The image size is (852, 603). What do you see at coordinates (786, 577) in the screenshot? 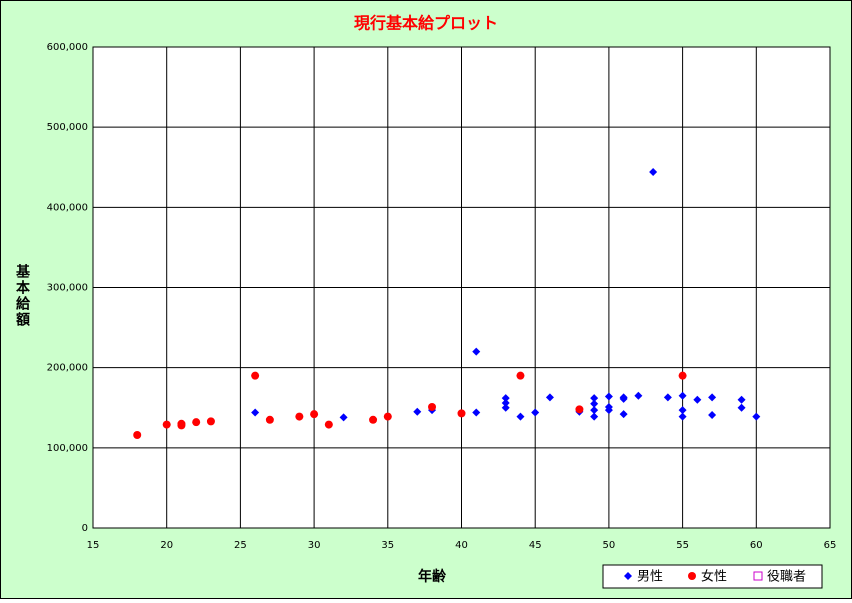
I see `legend-label: 役職者` at bounding box center [786, 577].